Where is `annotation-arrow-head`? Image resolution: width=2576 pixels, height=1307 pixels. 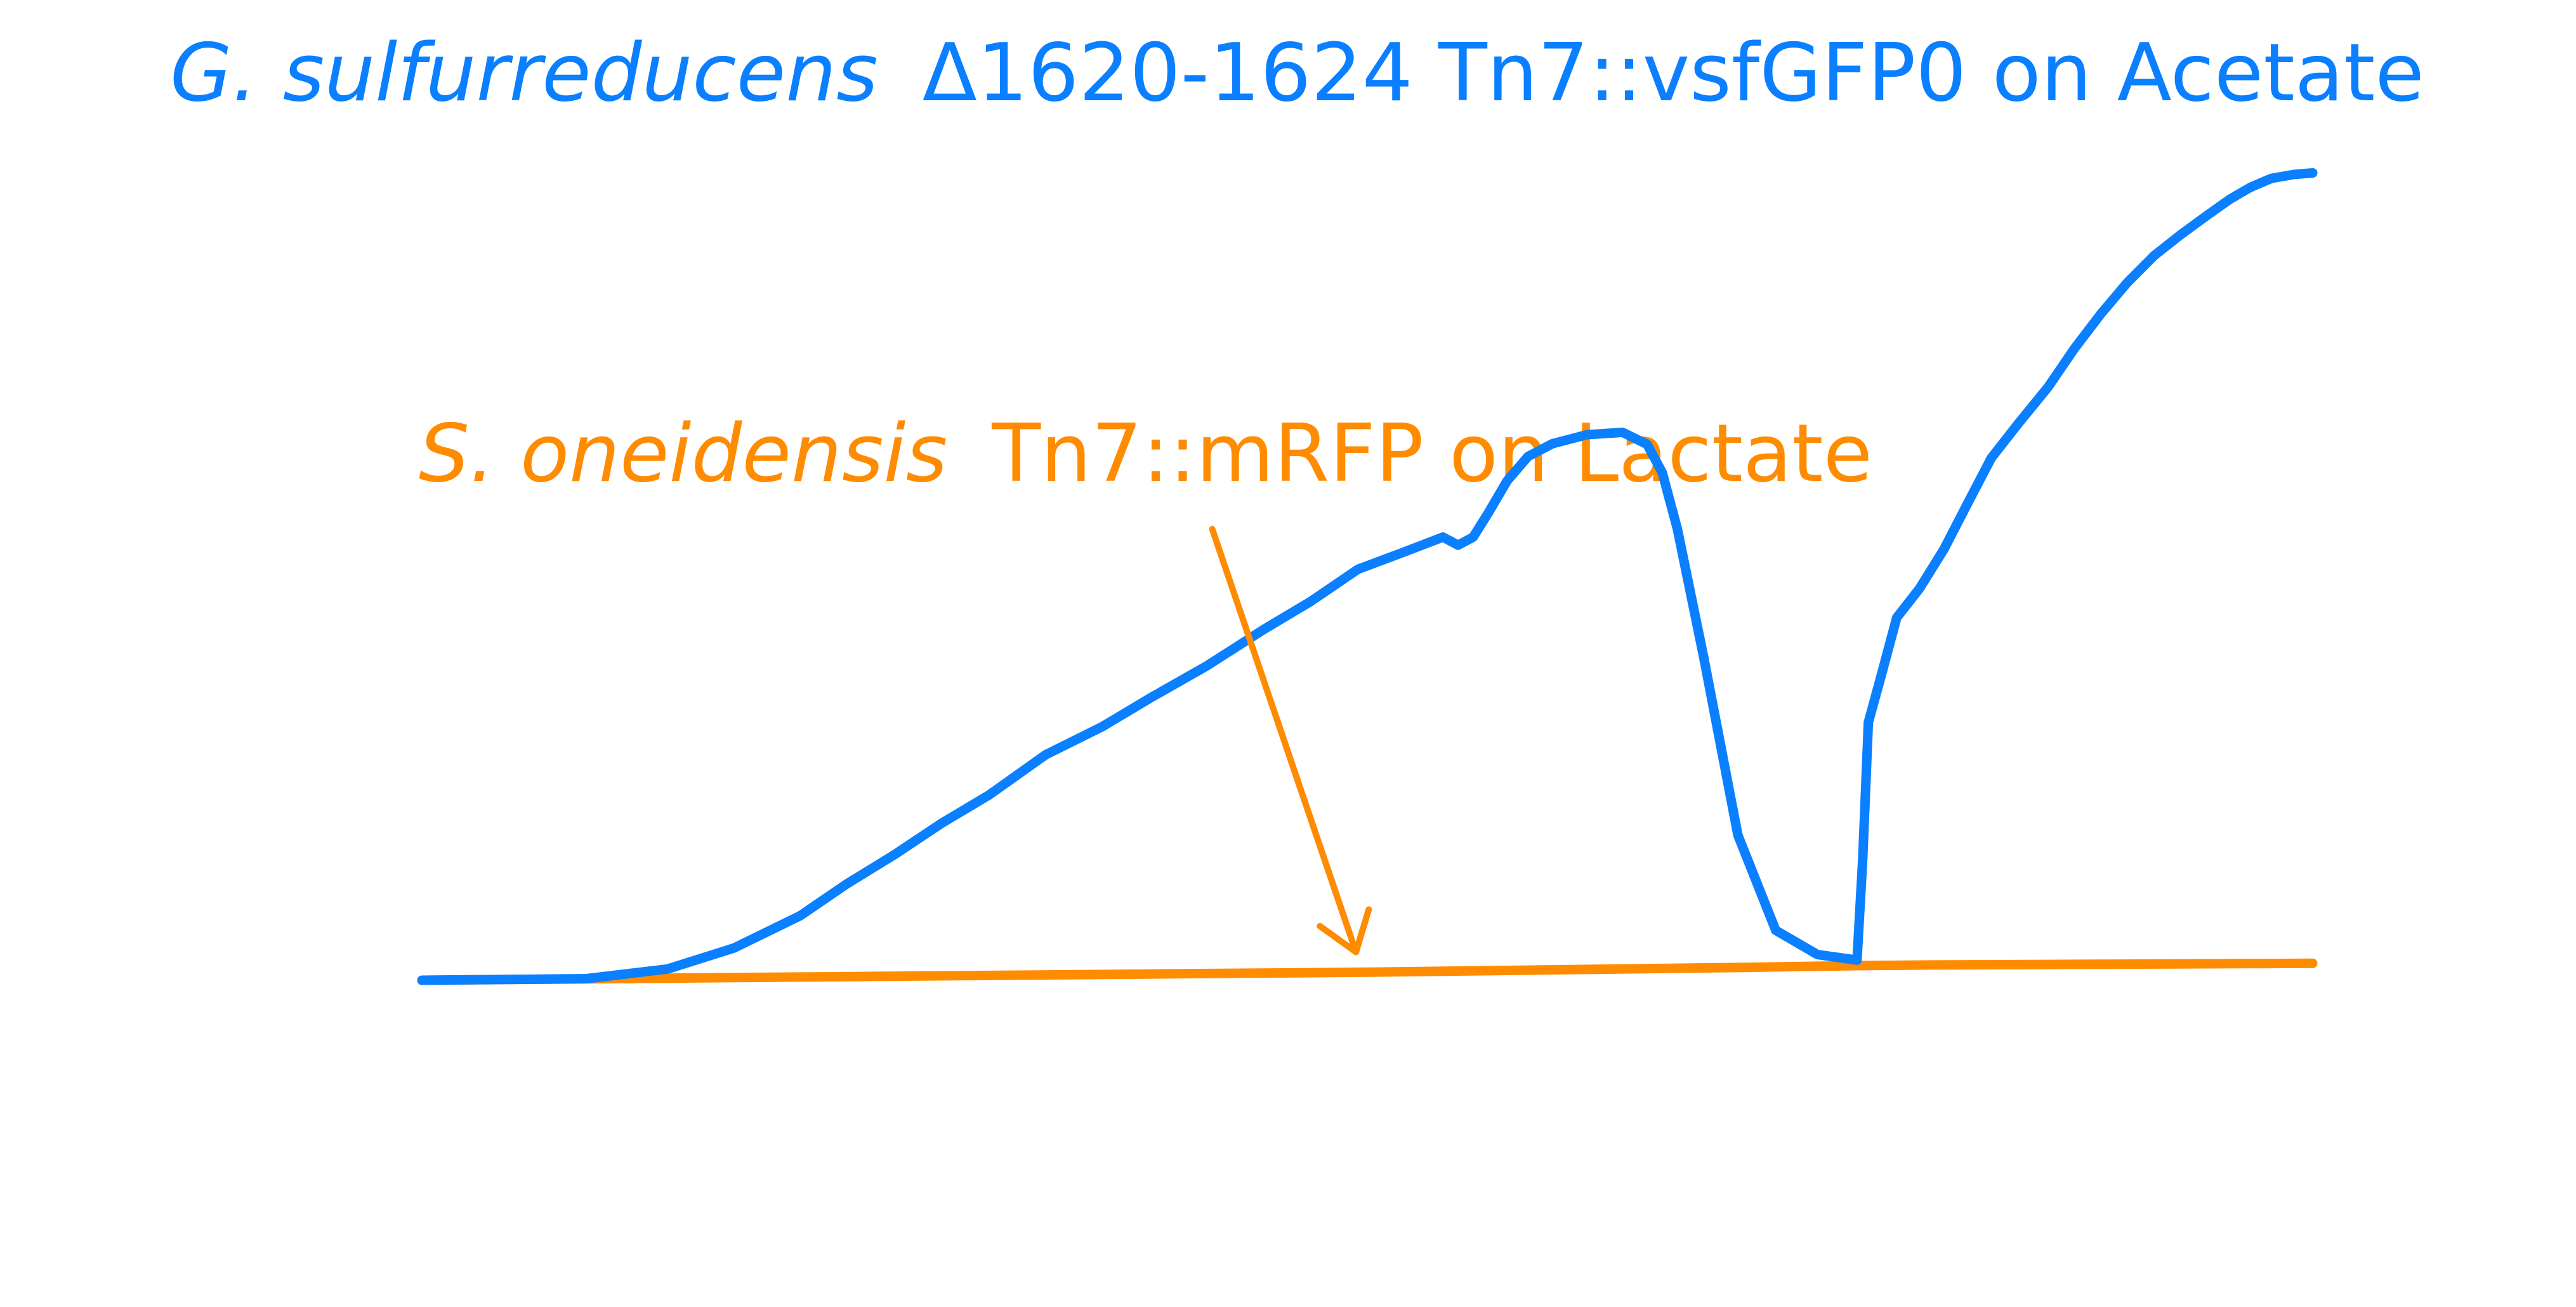 annotation-arrow-head is located at coordinates (1344, 931).